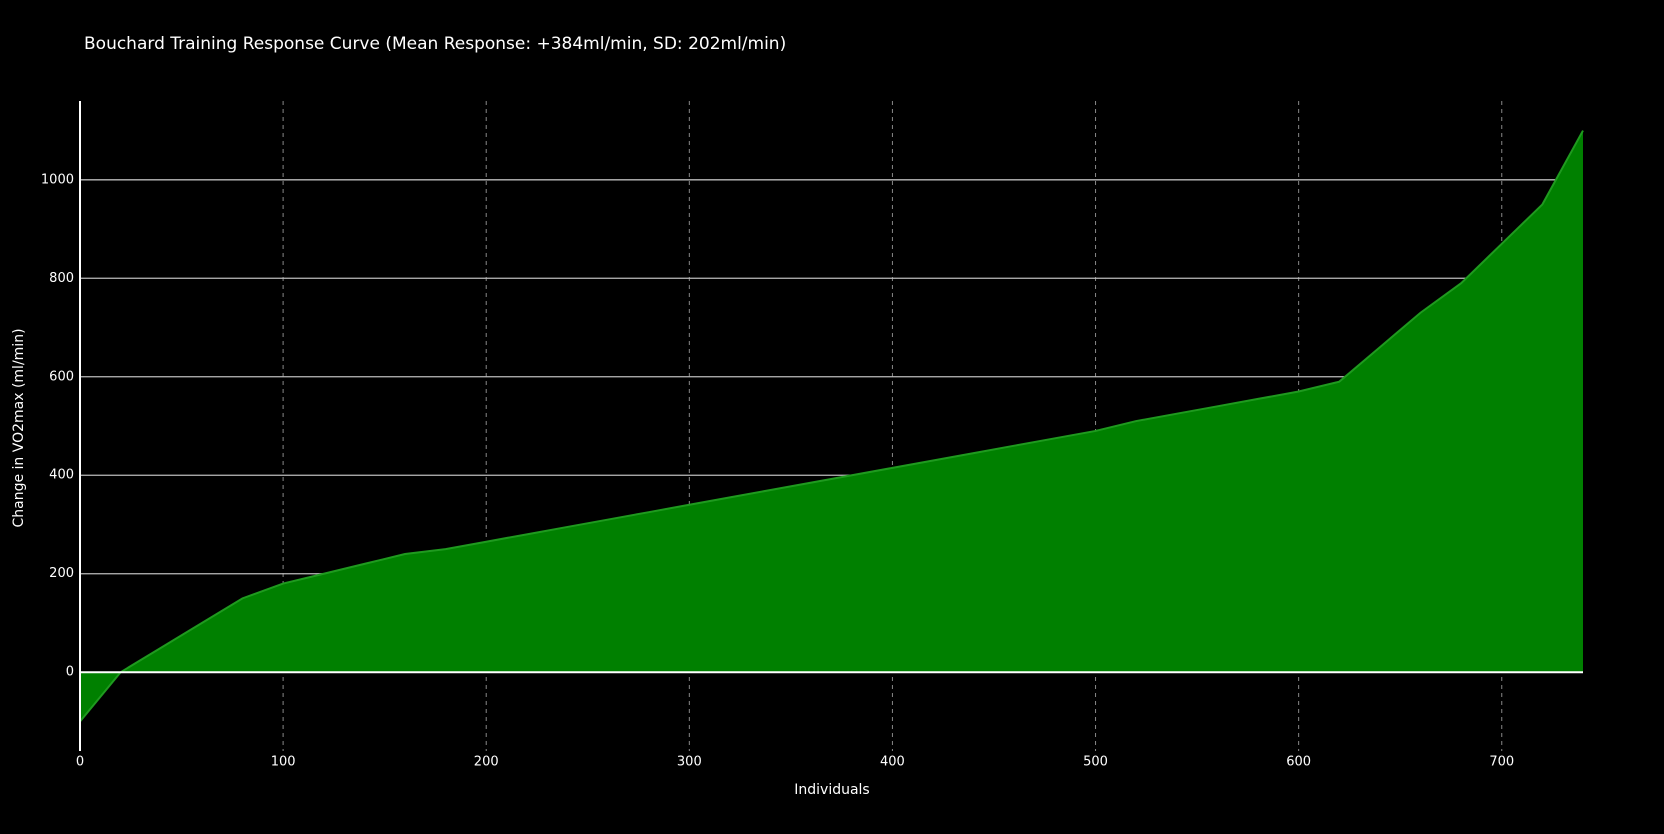  Describe the element at coordinates (61, 278) in the screenshot. I see `y-tick-label: 800` at that location.